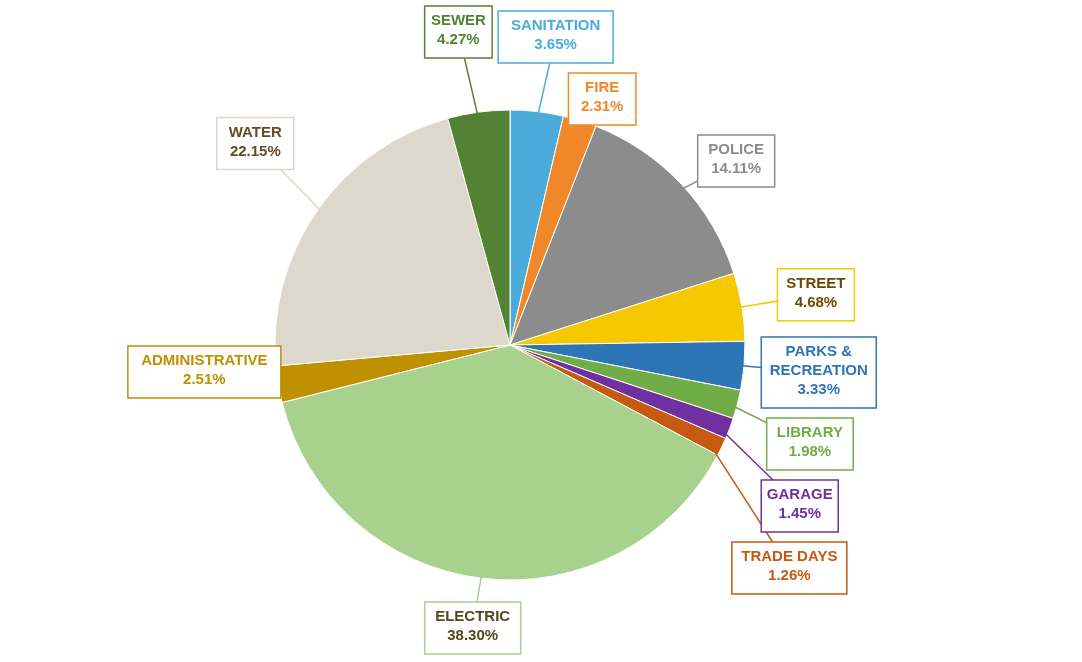 The height and width of the screenshot is (662, 1082). Describe the element at coordinates (555, 44) in the screenshot. I see `data-label: 3.65%` at that location.